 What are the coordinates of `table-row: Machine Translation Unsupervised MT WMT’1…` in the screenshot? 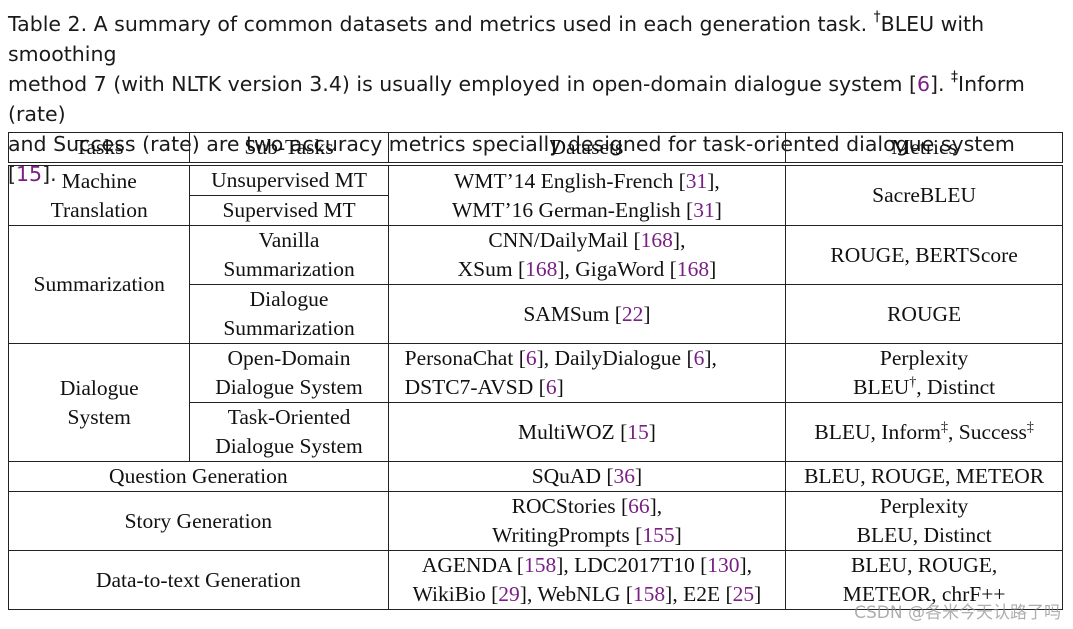 It's located at (535, 194).